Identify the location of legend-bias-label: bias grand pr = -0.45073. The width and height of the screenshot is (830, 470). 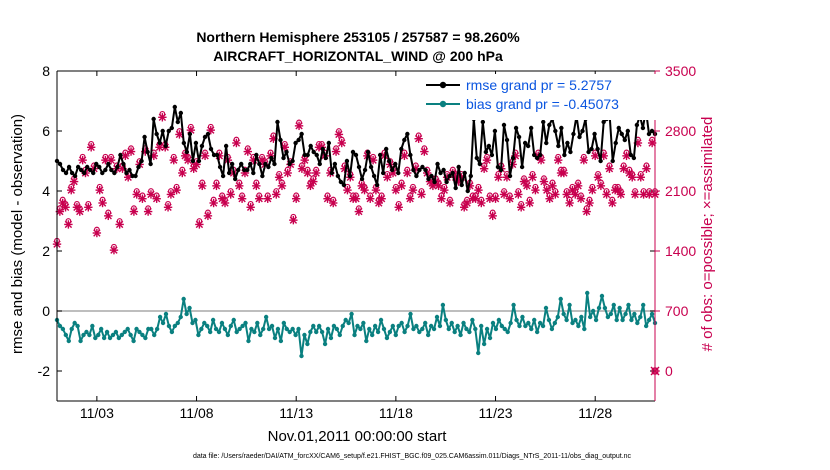
(542, 104).